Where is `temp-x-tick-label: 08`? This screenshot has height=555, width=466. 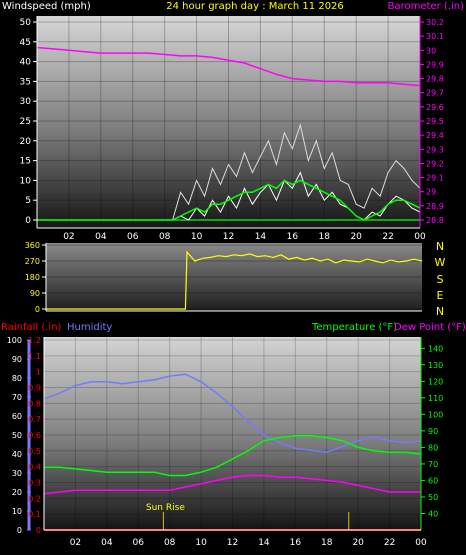 temp-x-tick-label: 08 is located at coordinates (170, 543).